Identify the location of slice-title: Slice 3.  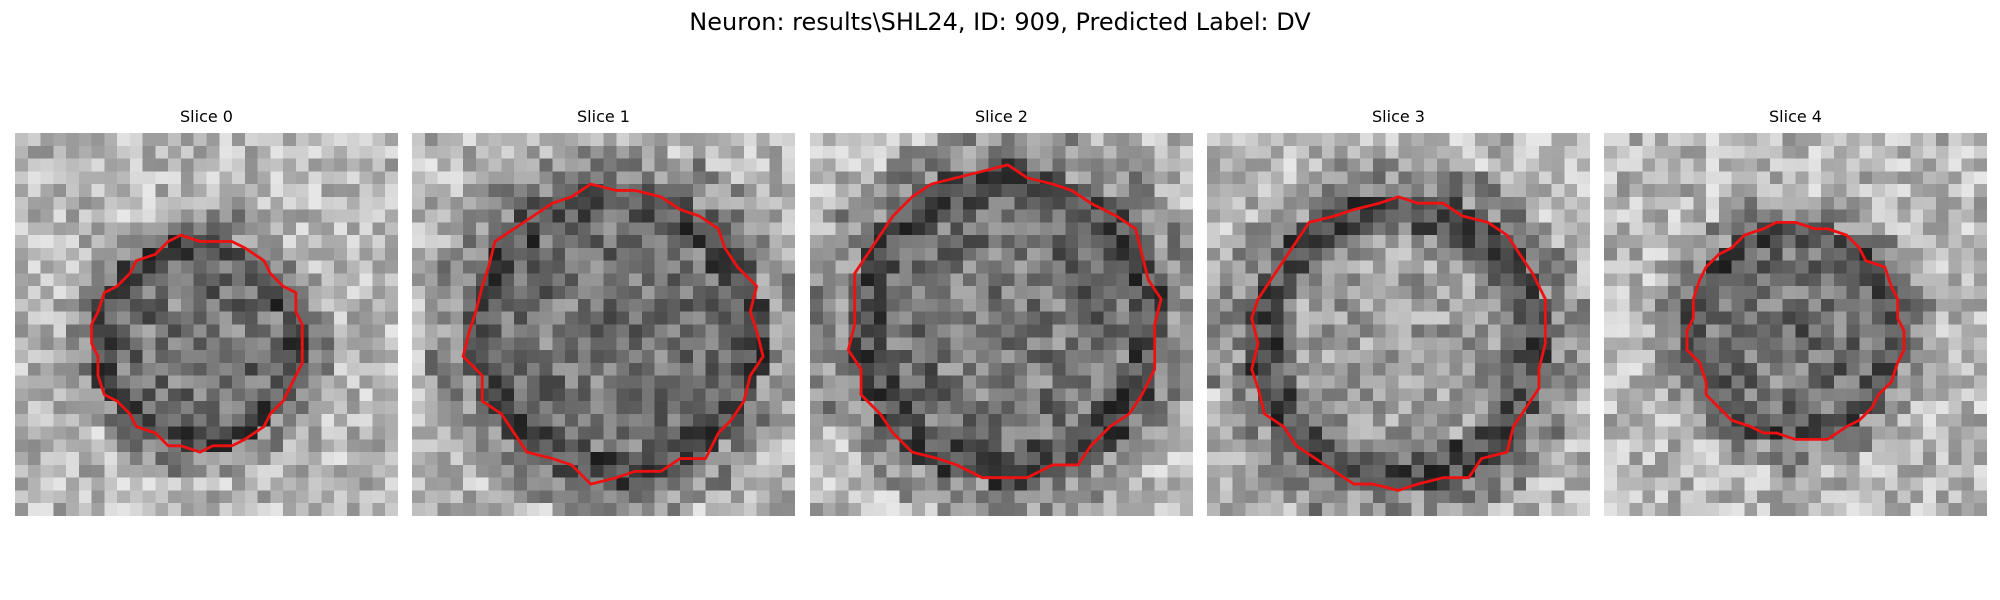
(1398, 116).